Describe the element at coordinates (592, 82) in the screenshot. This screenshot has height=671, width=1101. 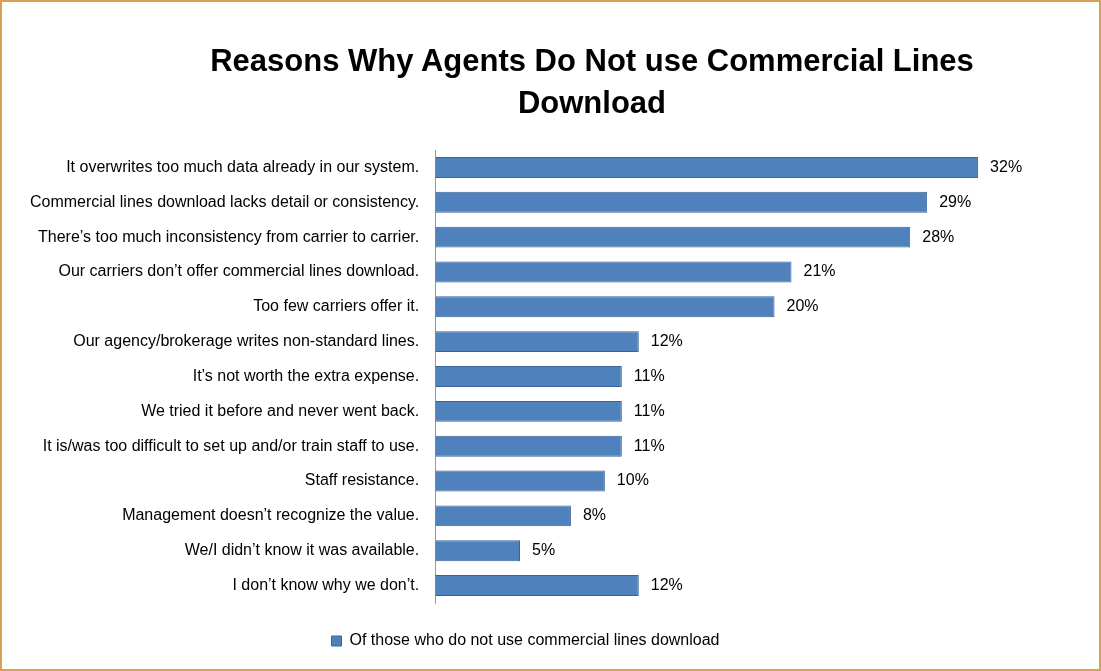
I see `chart-title: Reasons Why Agents Do Not use Commercial Lines Download` at that location.